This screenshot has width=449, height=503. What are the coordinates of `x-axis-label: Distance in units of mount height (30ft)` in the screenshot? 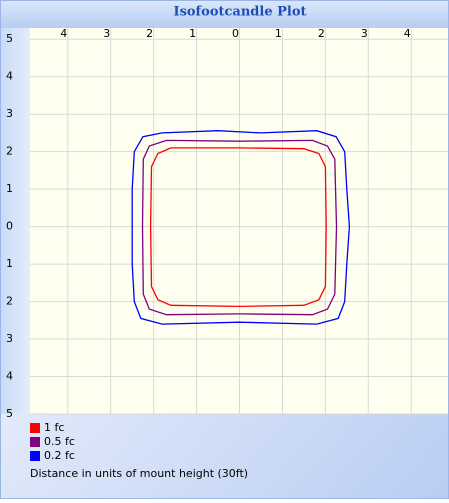 It's located at (139, 473).